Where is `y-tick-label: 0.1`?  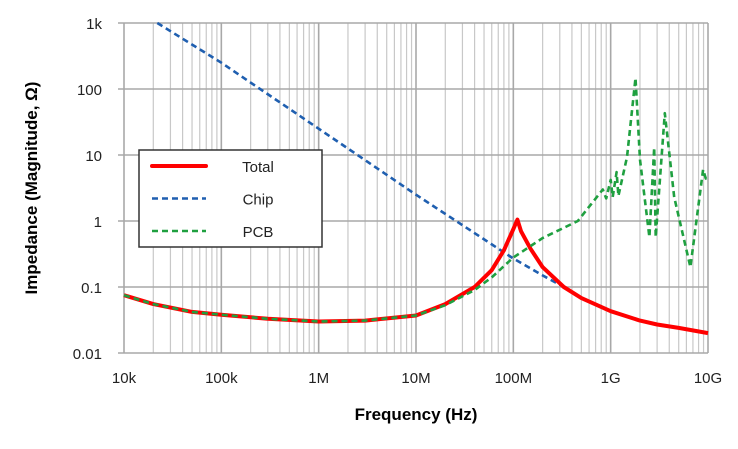 y-tick-label: 0.1 is located at coordinates (91, 288).